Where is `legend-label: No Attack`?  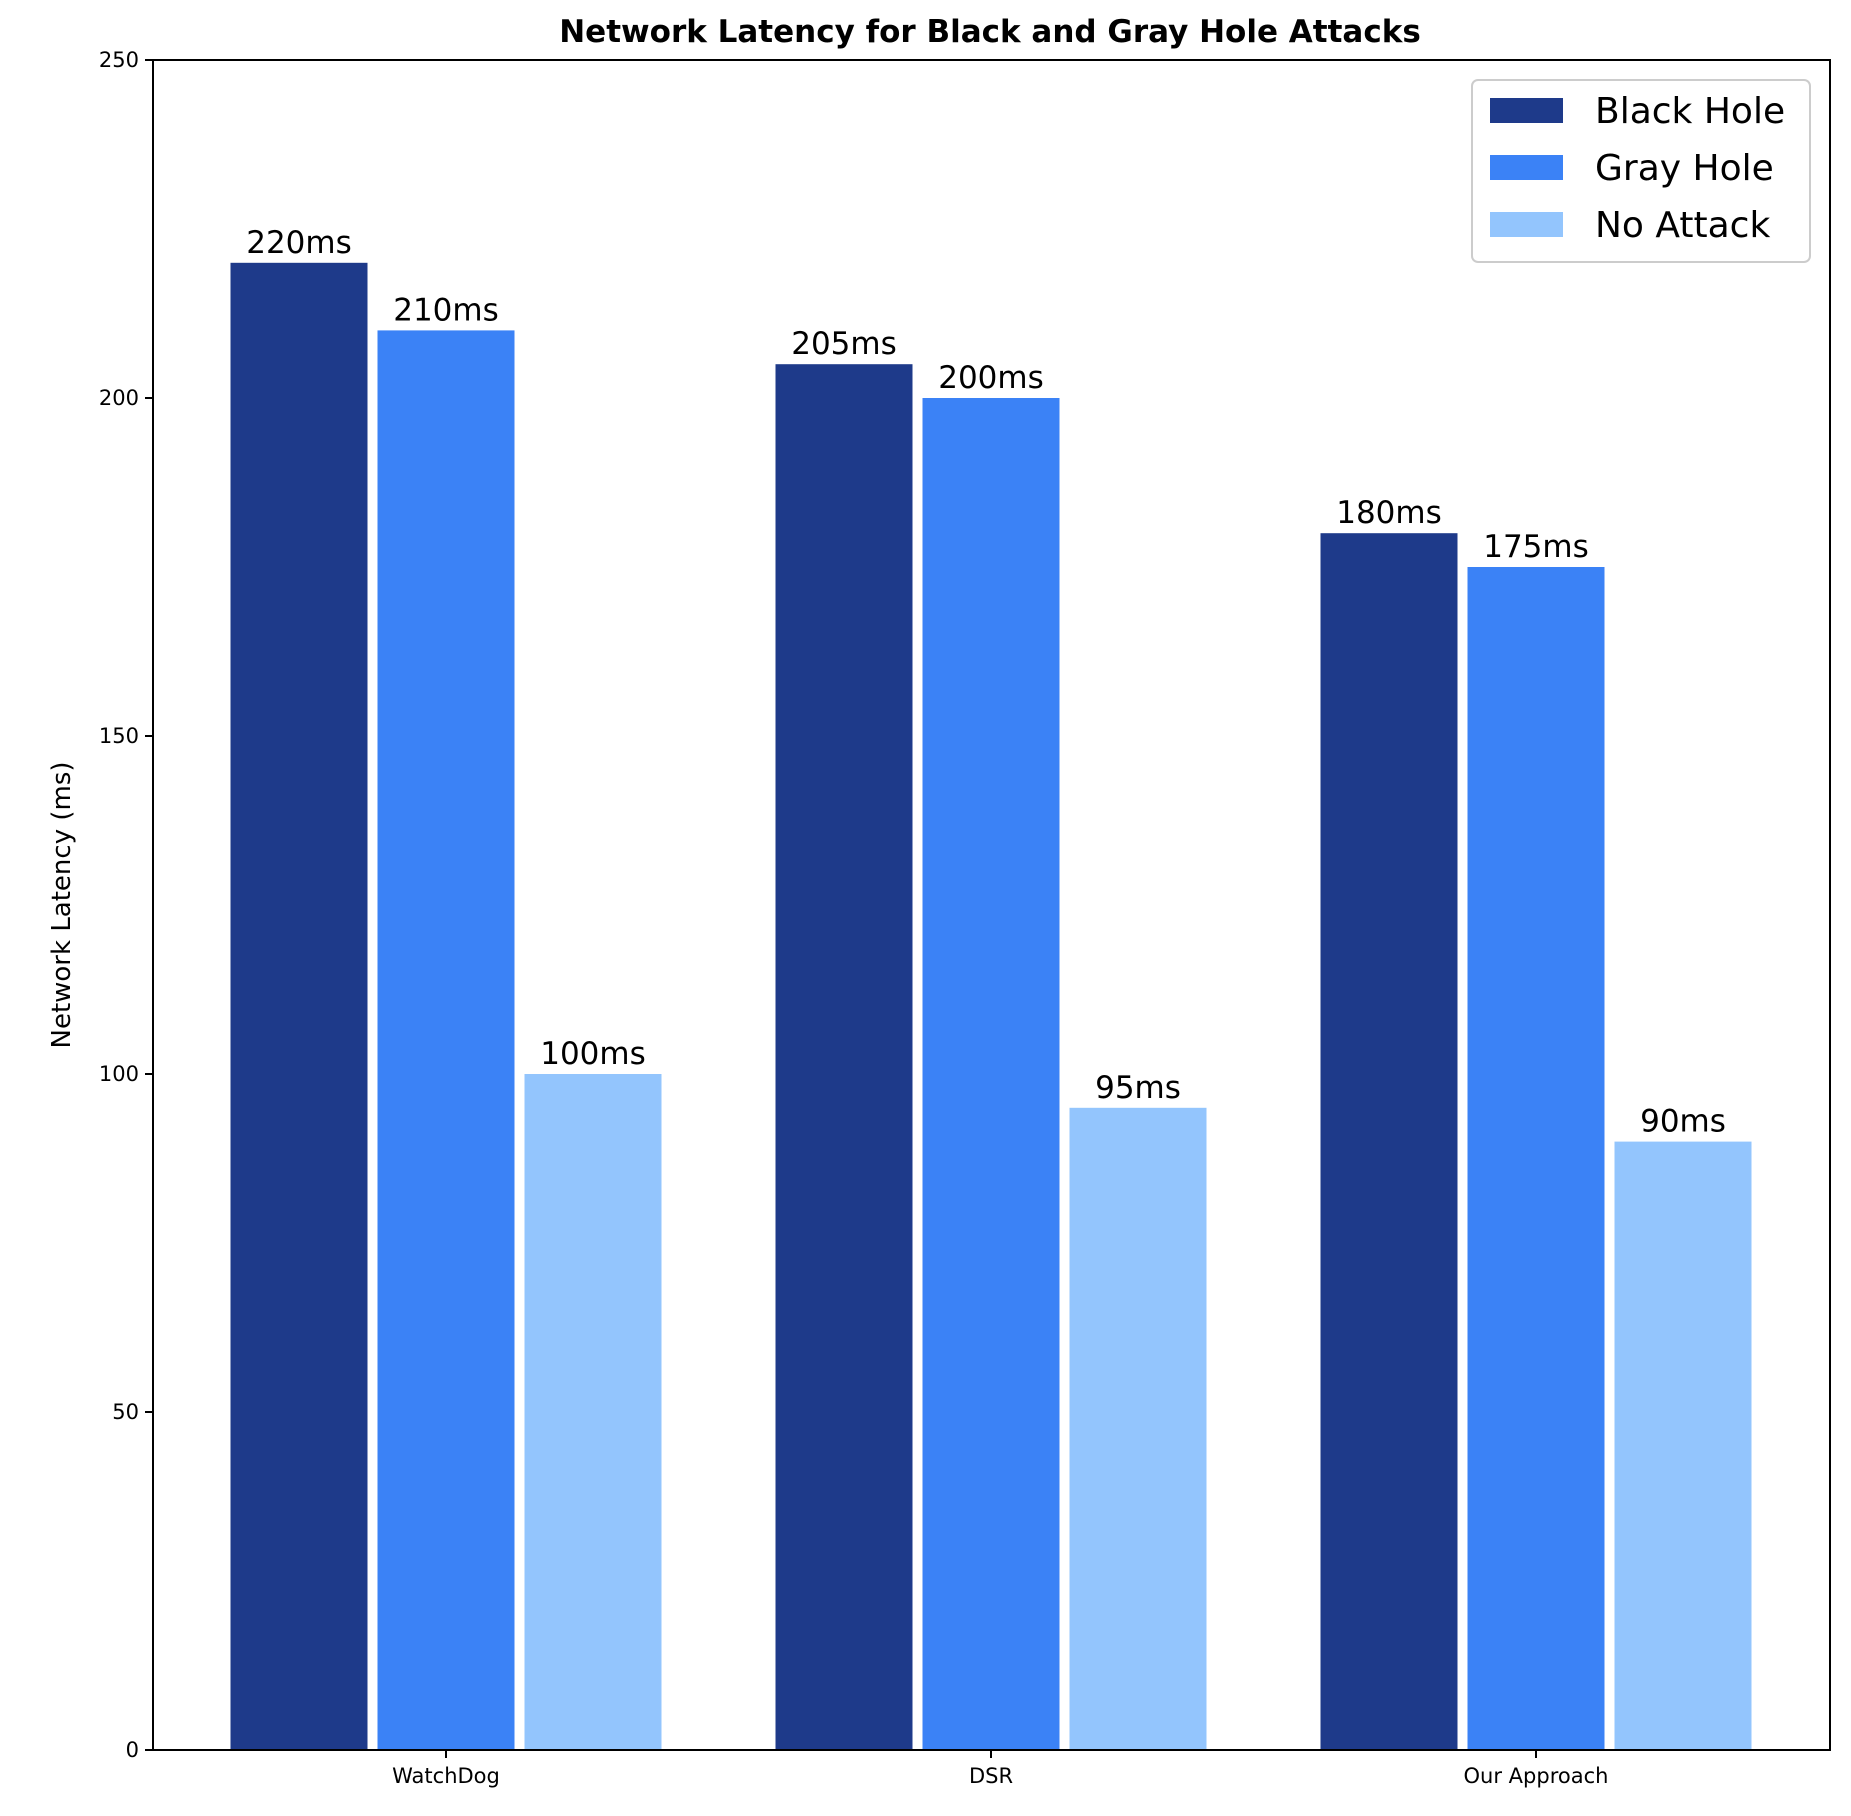
legend-label: No Attack is located at coordinates (1682, 225).